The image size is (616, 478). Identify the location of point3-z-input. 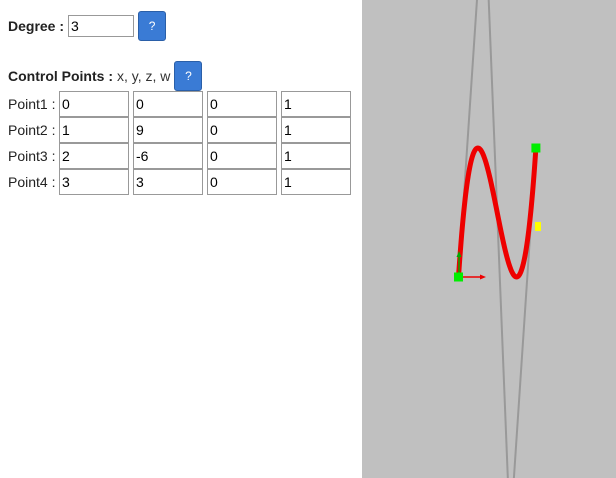
(242, 156).